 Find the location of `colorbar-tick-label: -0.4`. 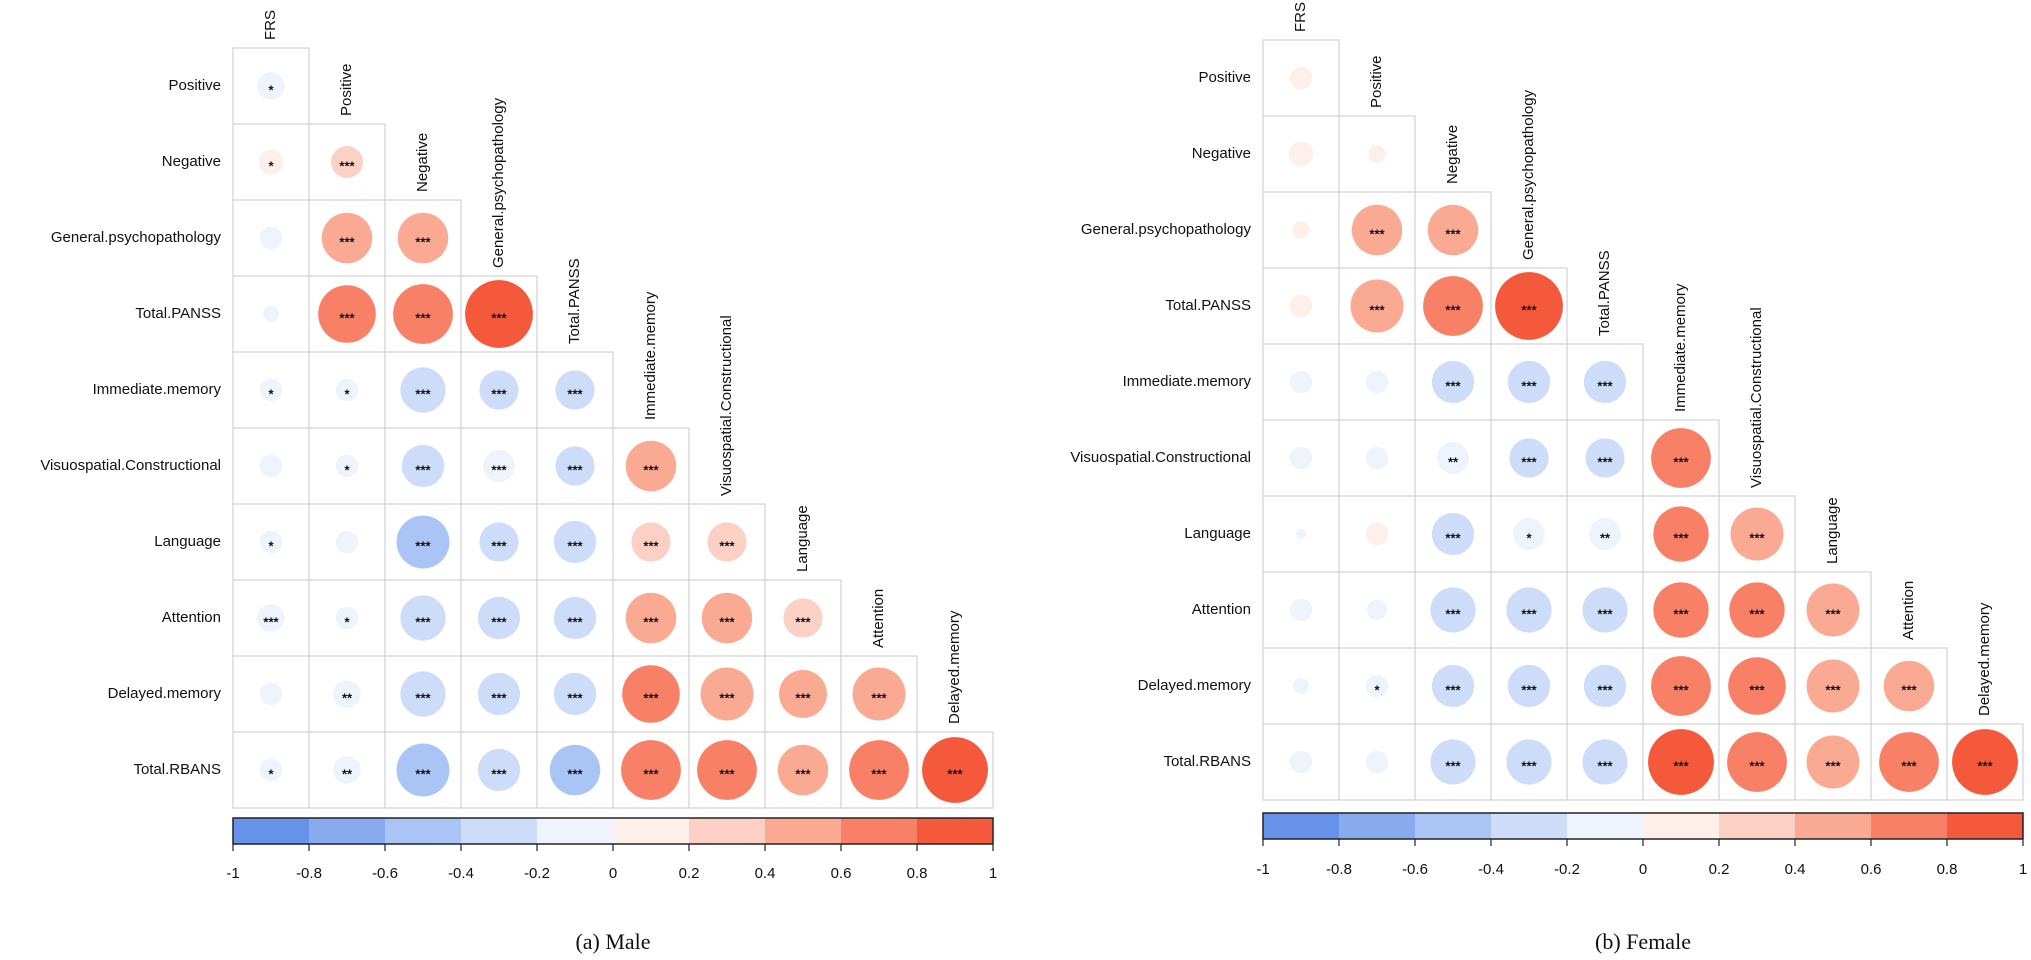

colorbar-tick-label: -0.4 is located at coordinates (461, 873).